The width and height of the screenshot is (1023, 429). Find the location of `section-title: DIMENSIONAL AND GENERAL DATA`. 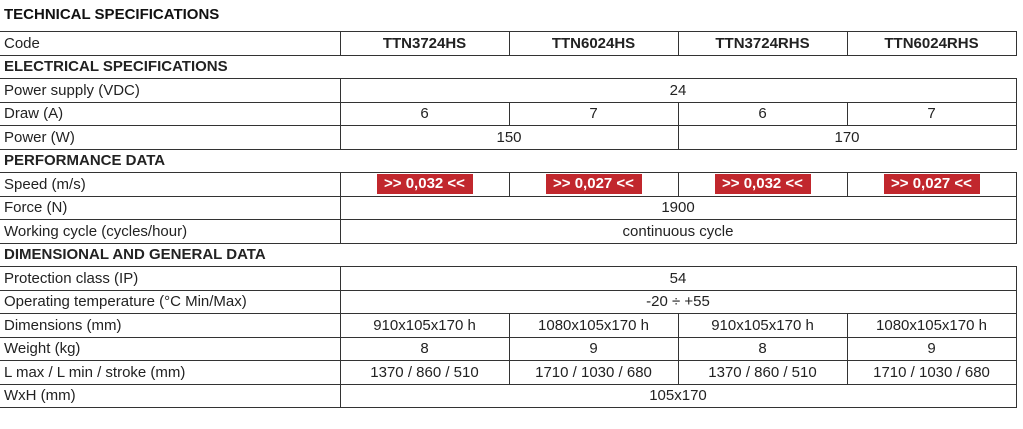

section-title: DIMENSIONAL AND GENERAL DATA is located at coordinates (508, 254).